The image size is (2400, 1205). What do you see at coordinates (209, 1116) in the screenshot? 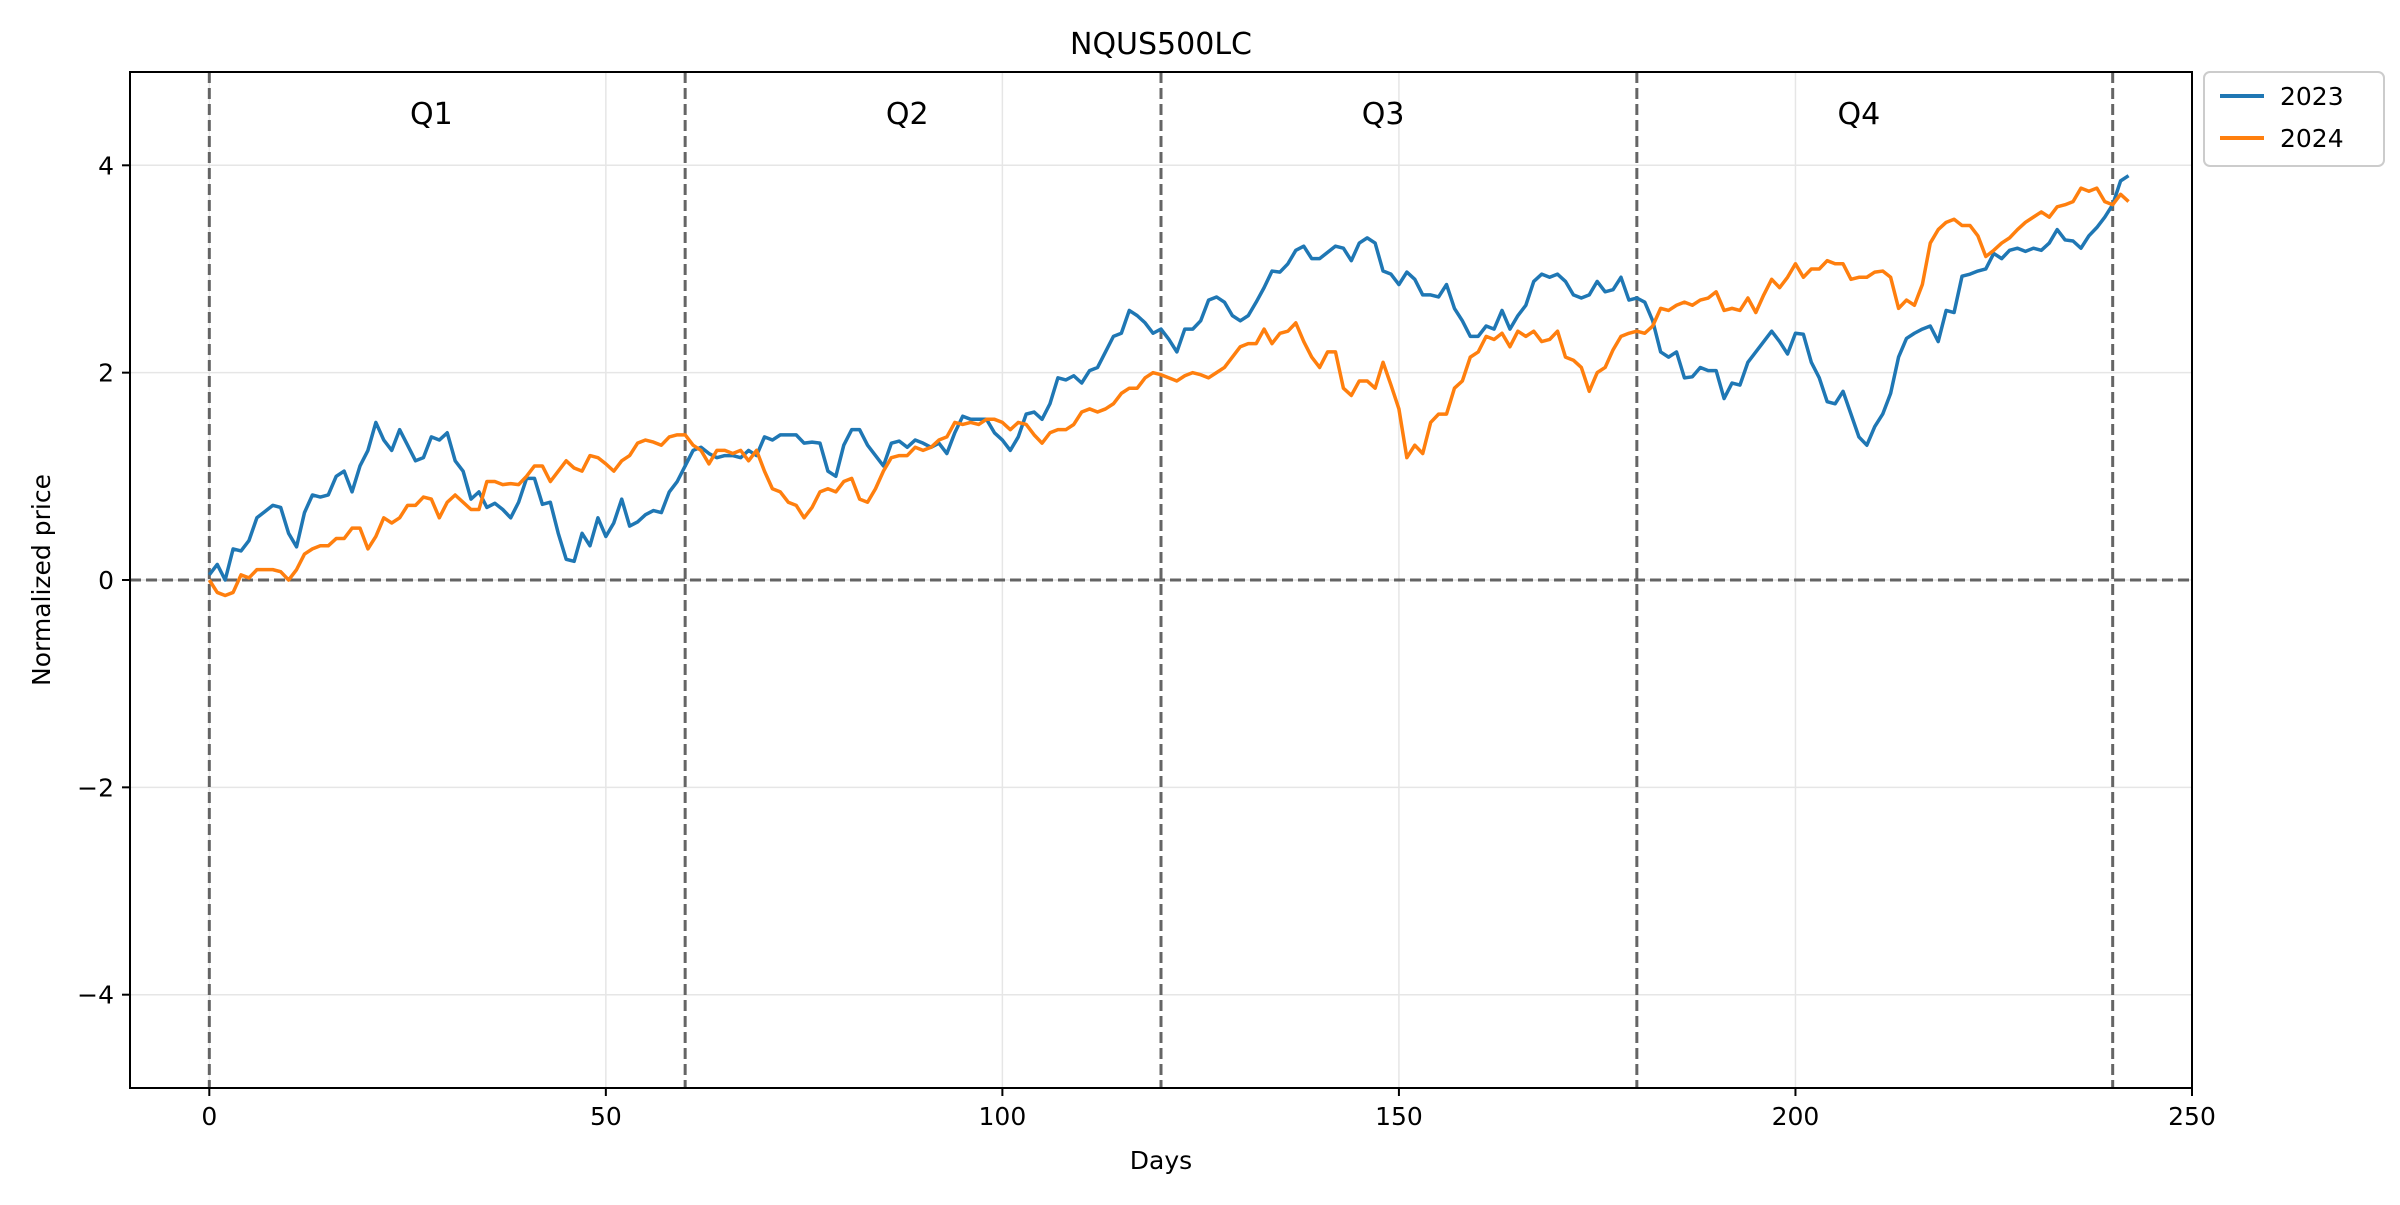
I see `x-tick-label: 0` at bounding box center [209, 1116].